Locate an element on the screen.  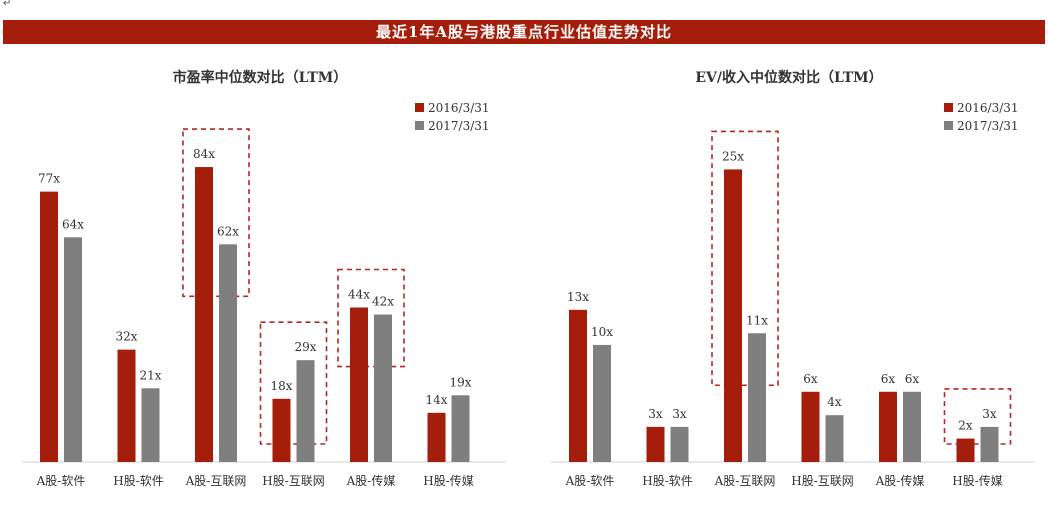
data-label: 44x is located at coordinates (359, 295).